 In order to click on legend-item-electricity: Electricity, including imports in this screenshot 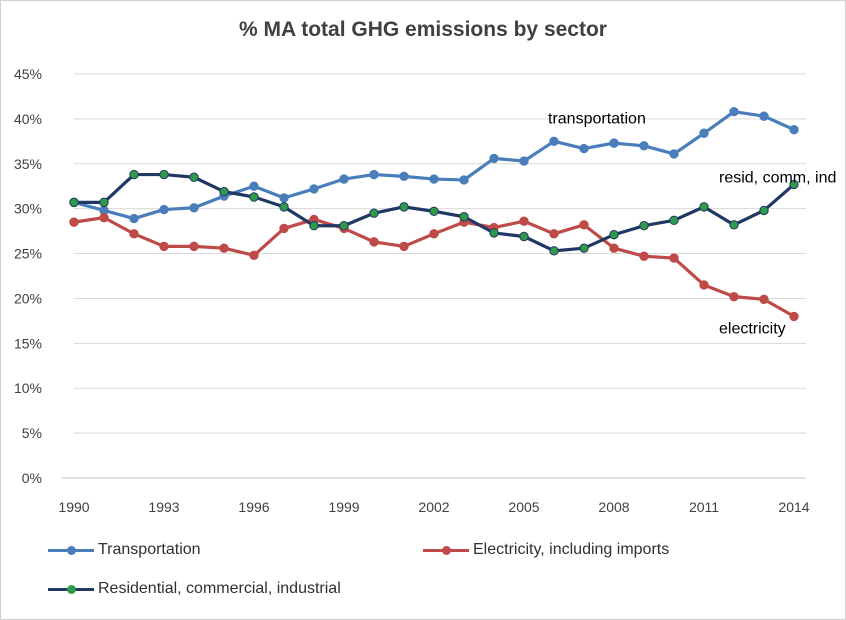, I will do `click(546, 550)`.